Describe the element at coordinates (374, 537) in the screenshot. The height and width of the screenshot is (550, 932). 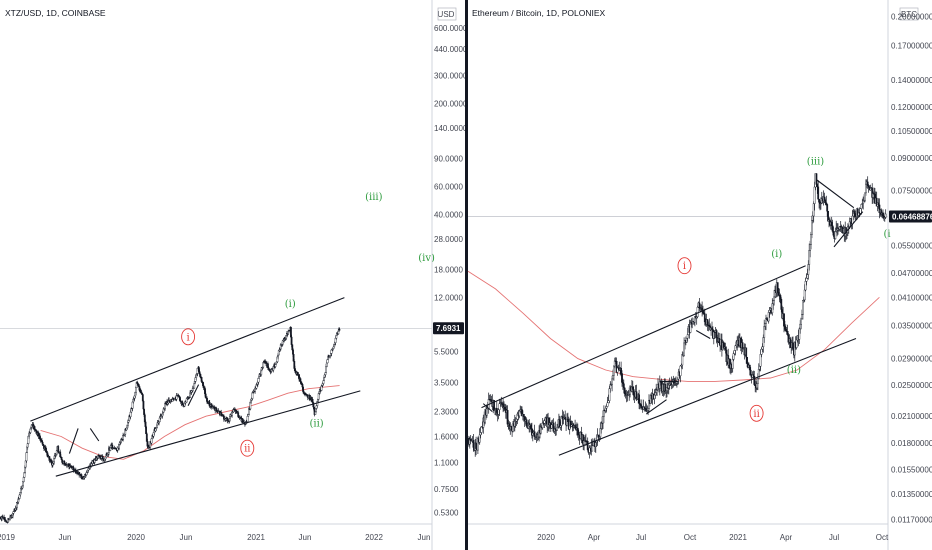
I see `left-time-tick: 2022` at that location.